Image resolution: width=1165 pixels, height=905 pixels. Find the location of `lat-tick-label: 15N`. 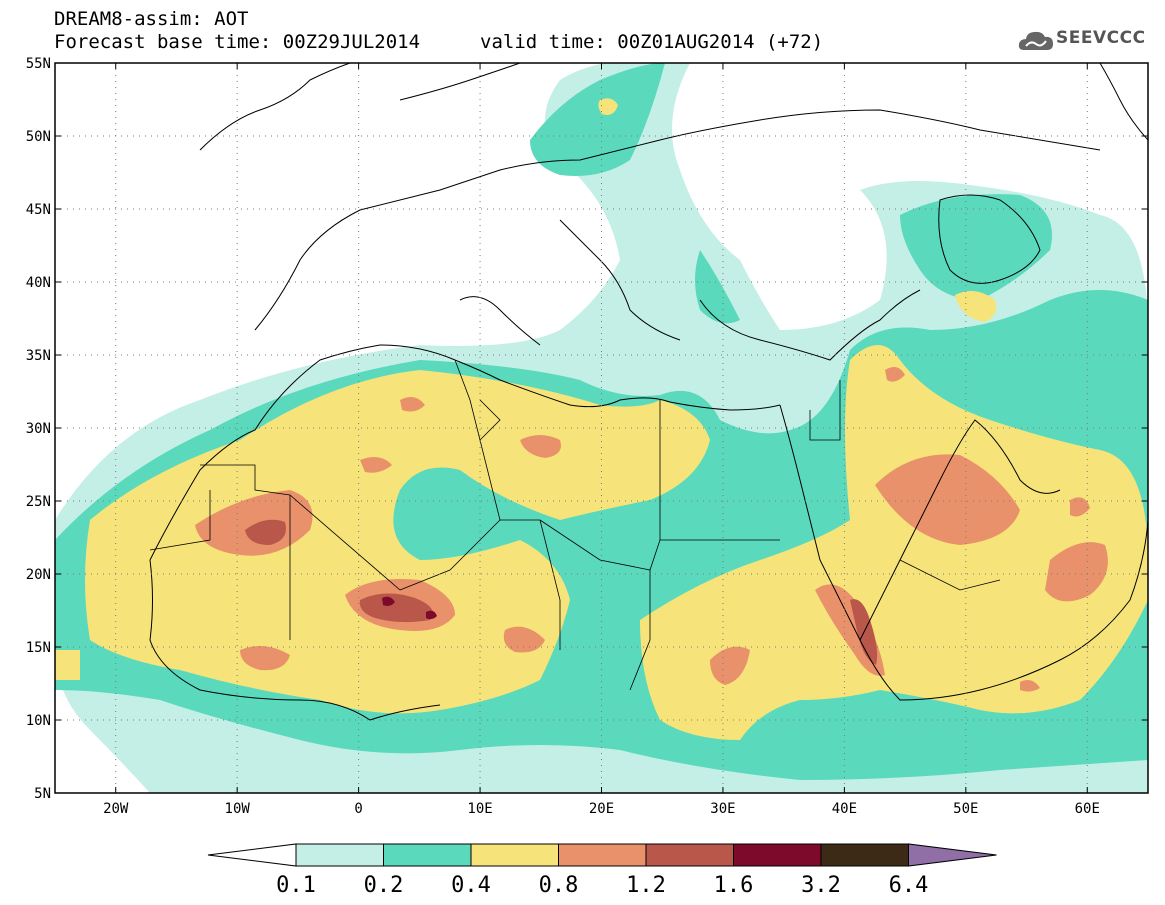

lat-tick-label: 15N is located at coordinates (38, 648).